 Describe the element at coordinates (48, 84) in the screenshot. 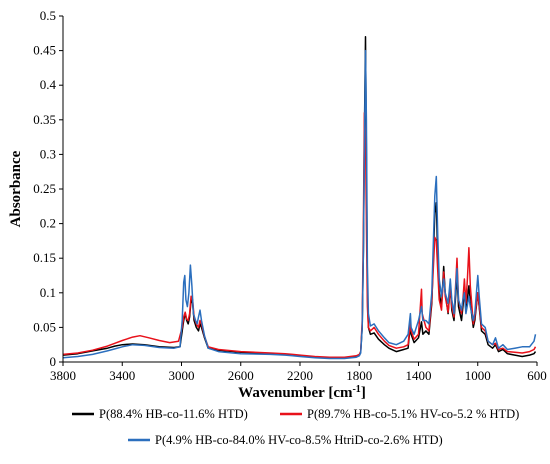

I see `y-tick-label: 0.4` at that location.